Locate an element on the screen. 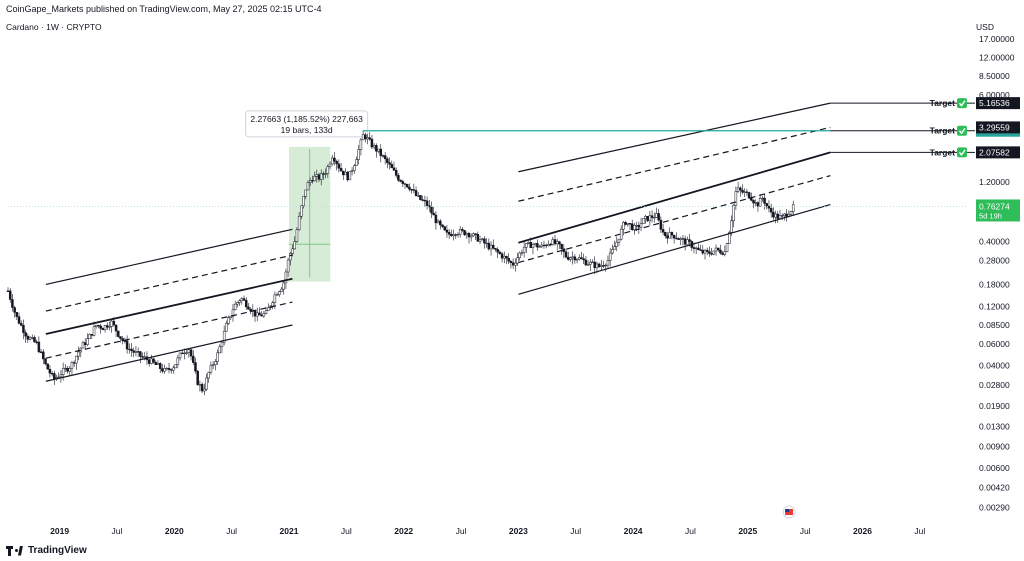 The height and width of the screenshot is (561, 1024). channel-line-mid is located at coordinates (169, 306).